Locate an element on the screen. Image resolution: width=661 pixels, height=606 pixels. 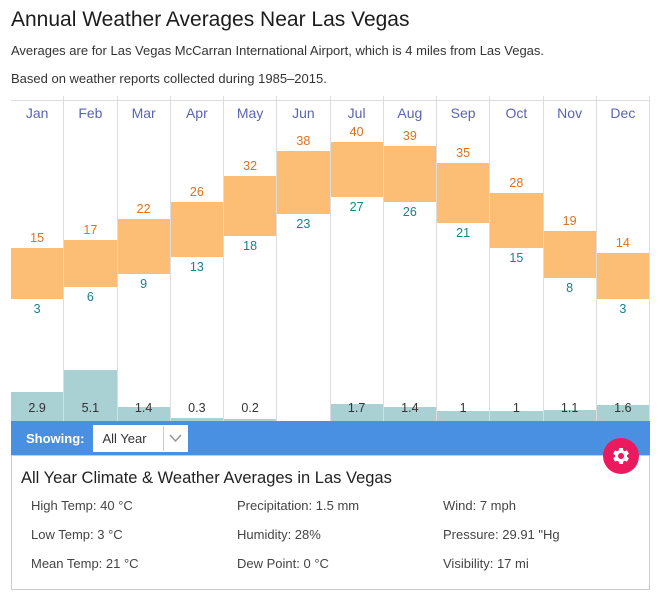
high-temp-value: 19 is located at coordinates (569, 221).